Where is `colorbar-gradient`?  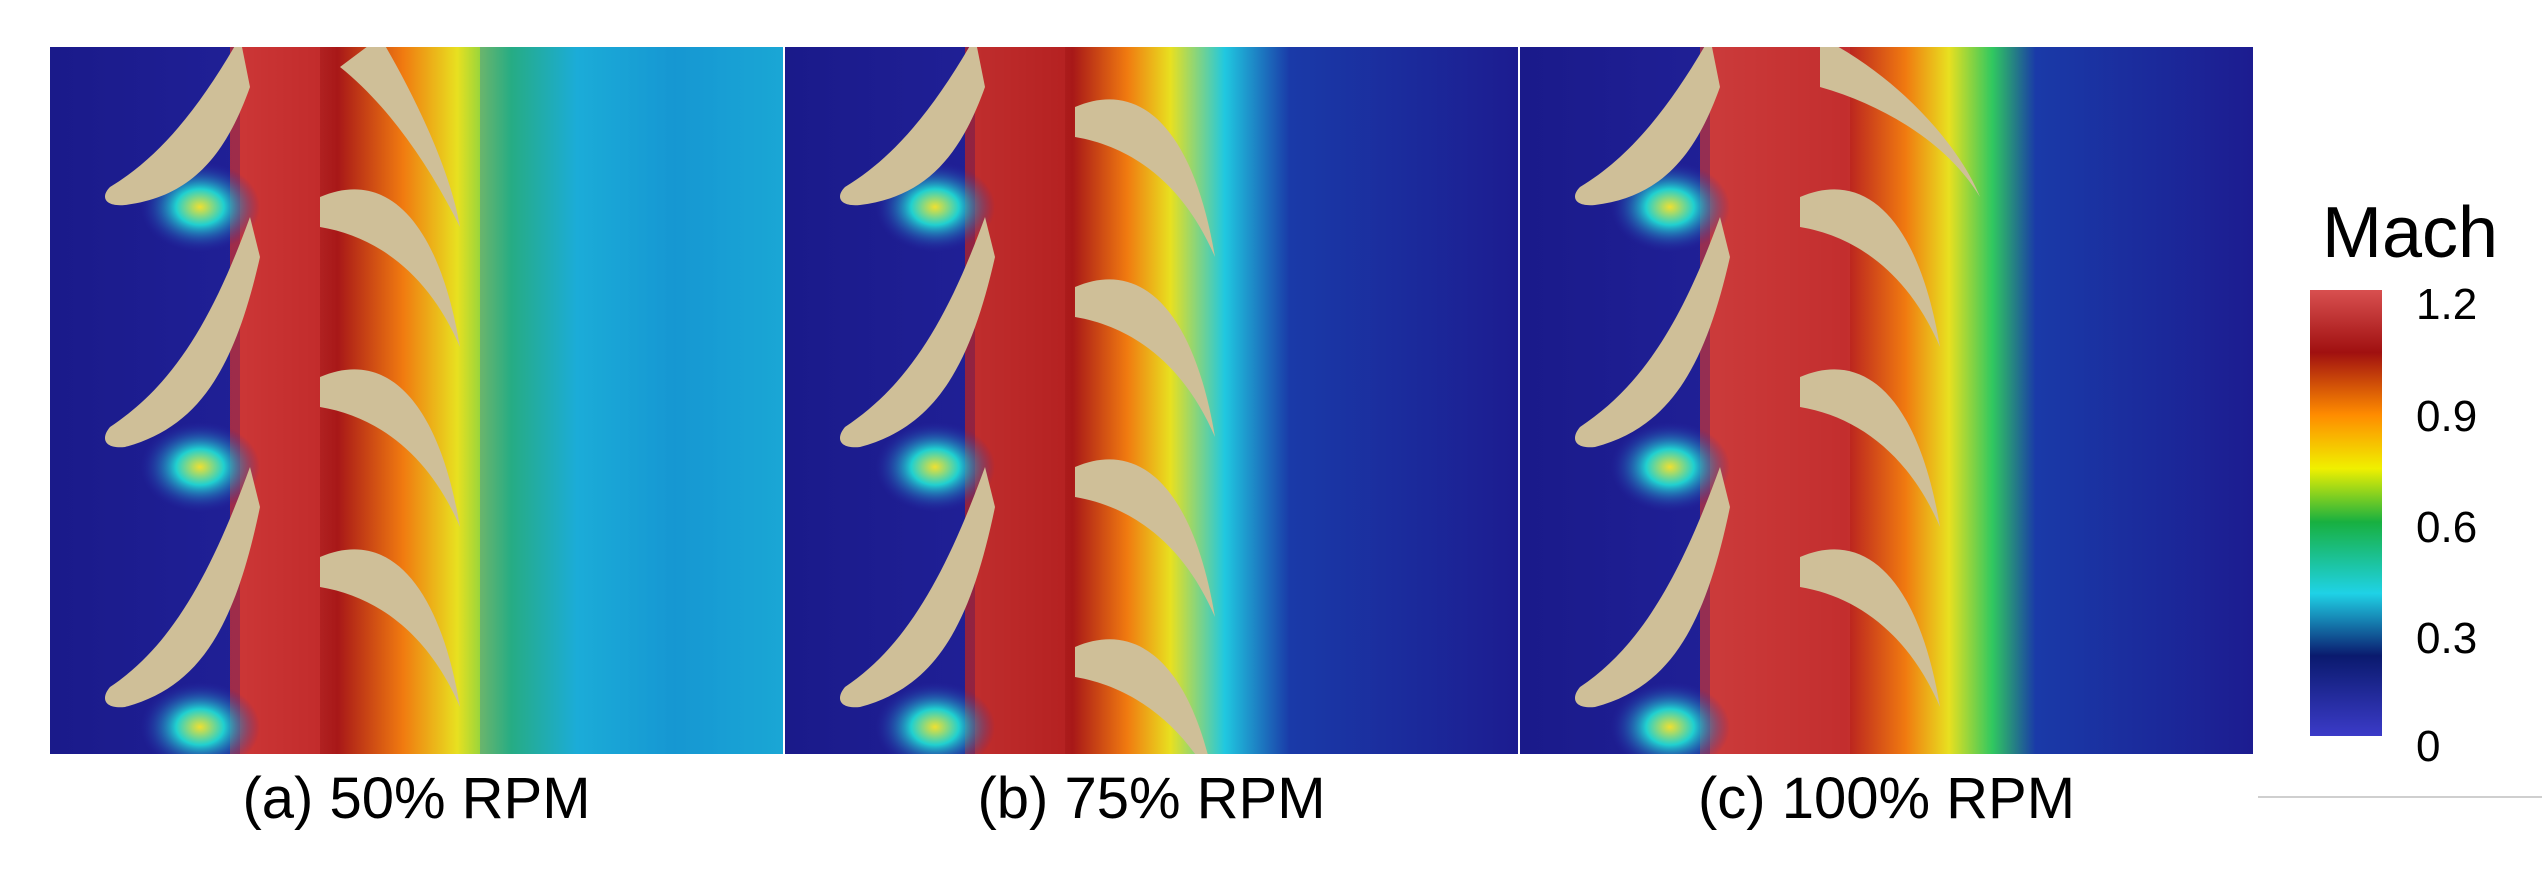 colorbar-gradient is located at coordinates (2346, 513).